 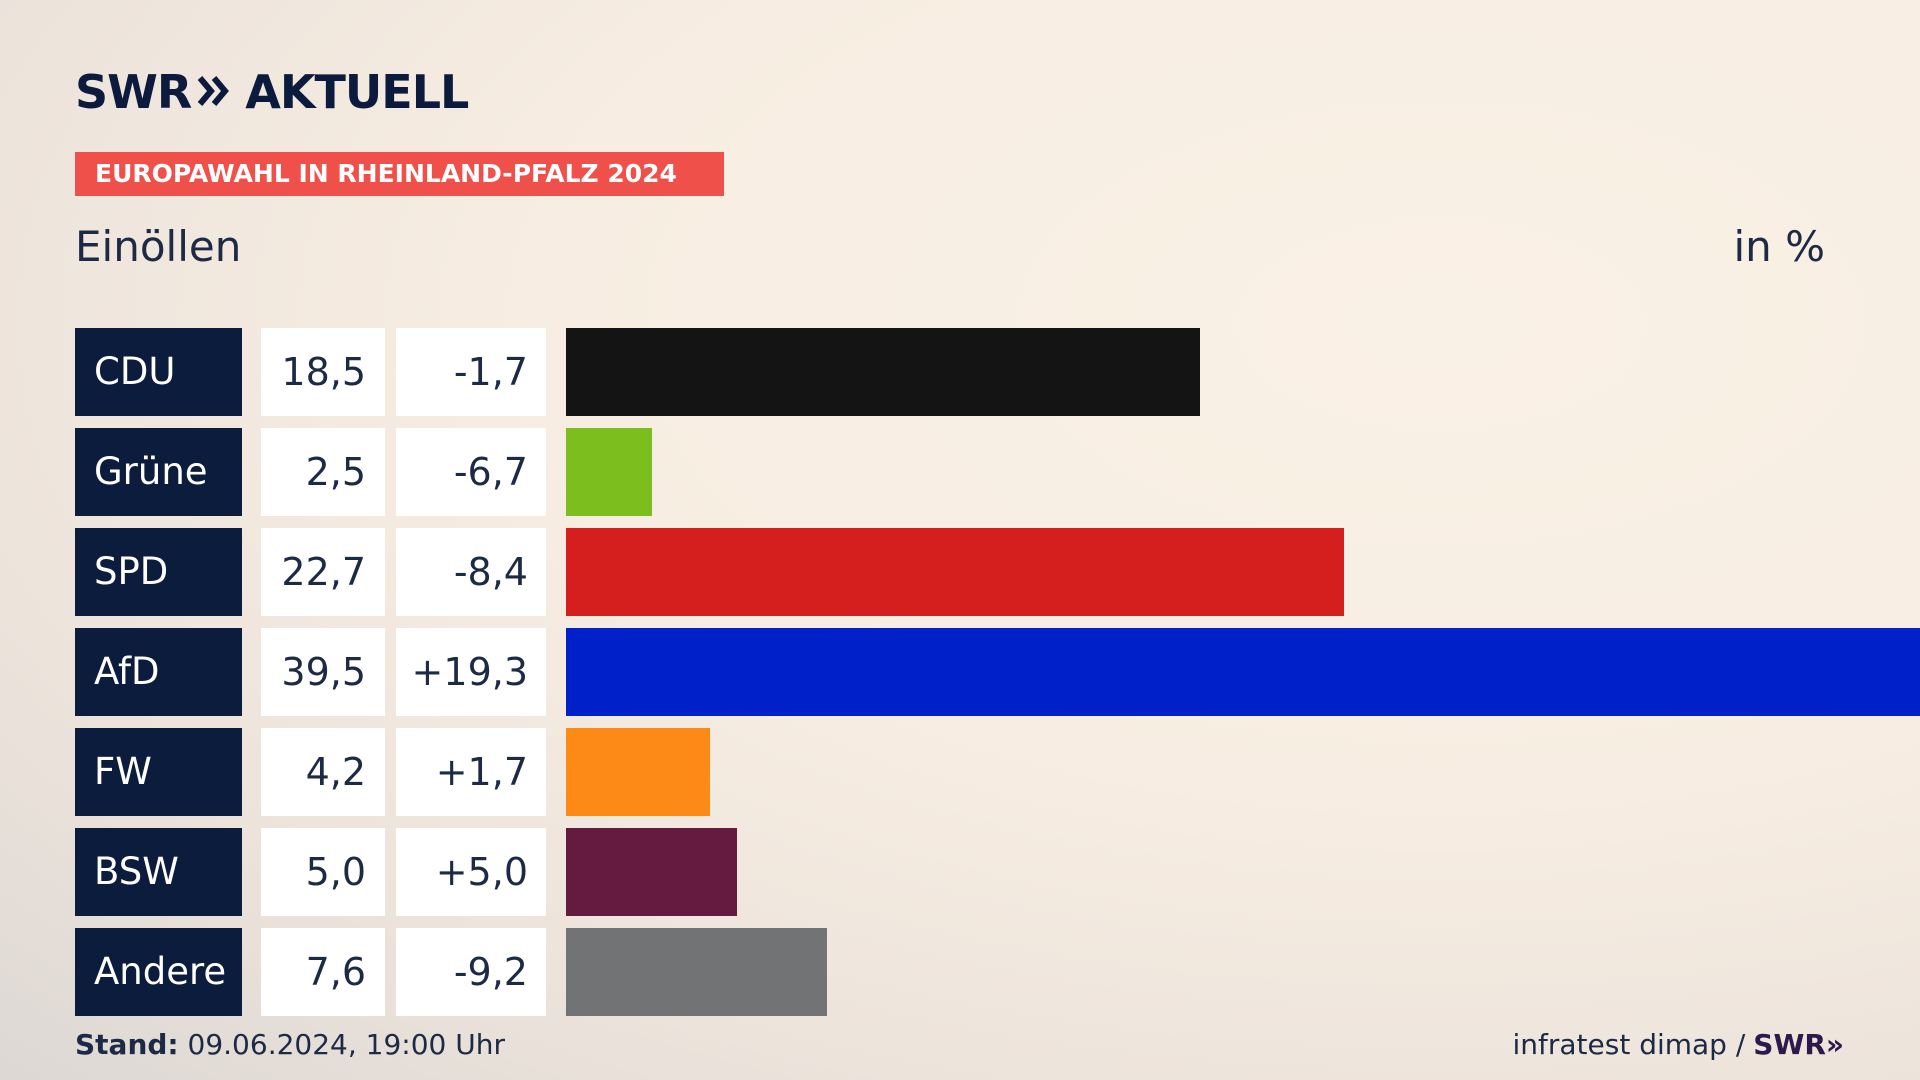 What do you see at coordinates (1629, 1044) in the screenshot?
I see `source-text: infratest dimap /` at bounding box center [1629, 1044].